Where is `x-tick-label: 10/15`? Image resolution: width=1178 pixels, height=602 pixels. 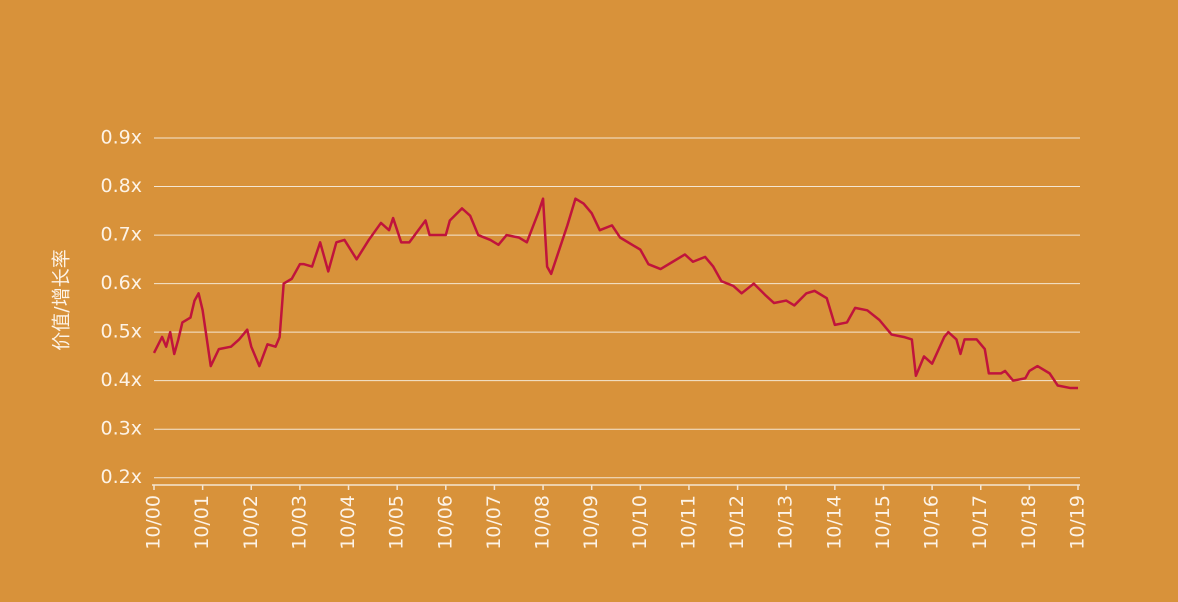
x-tick-label: 10/15 is located at coordinates (883, 522).